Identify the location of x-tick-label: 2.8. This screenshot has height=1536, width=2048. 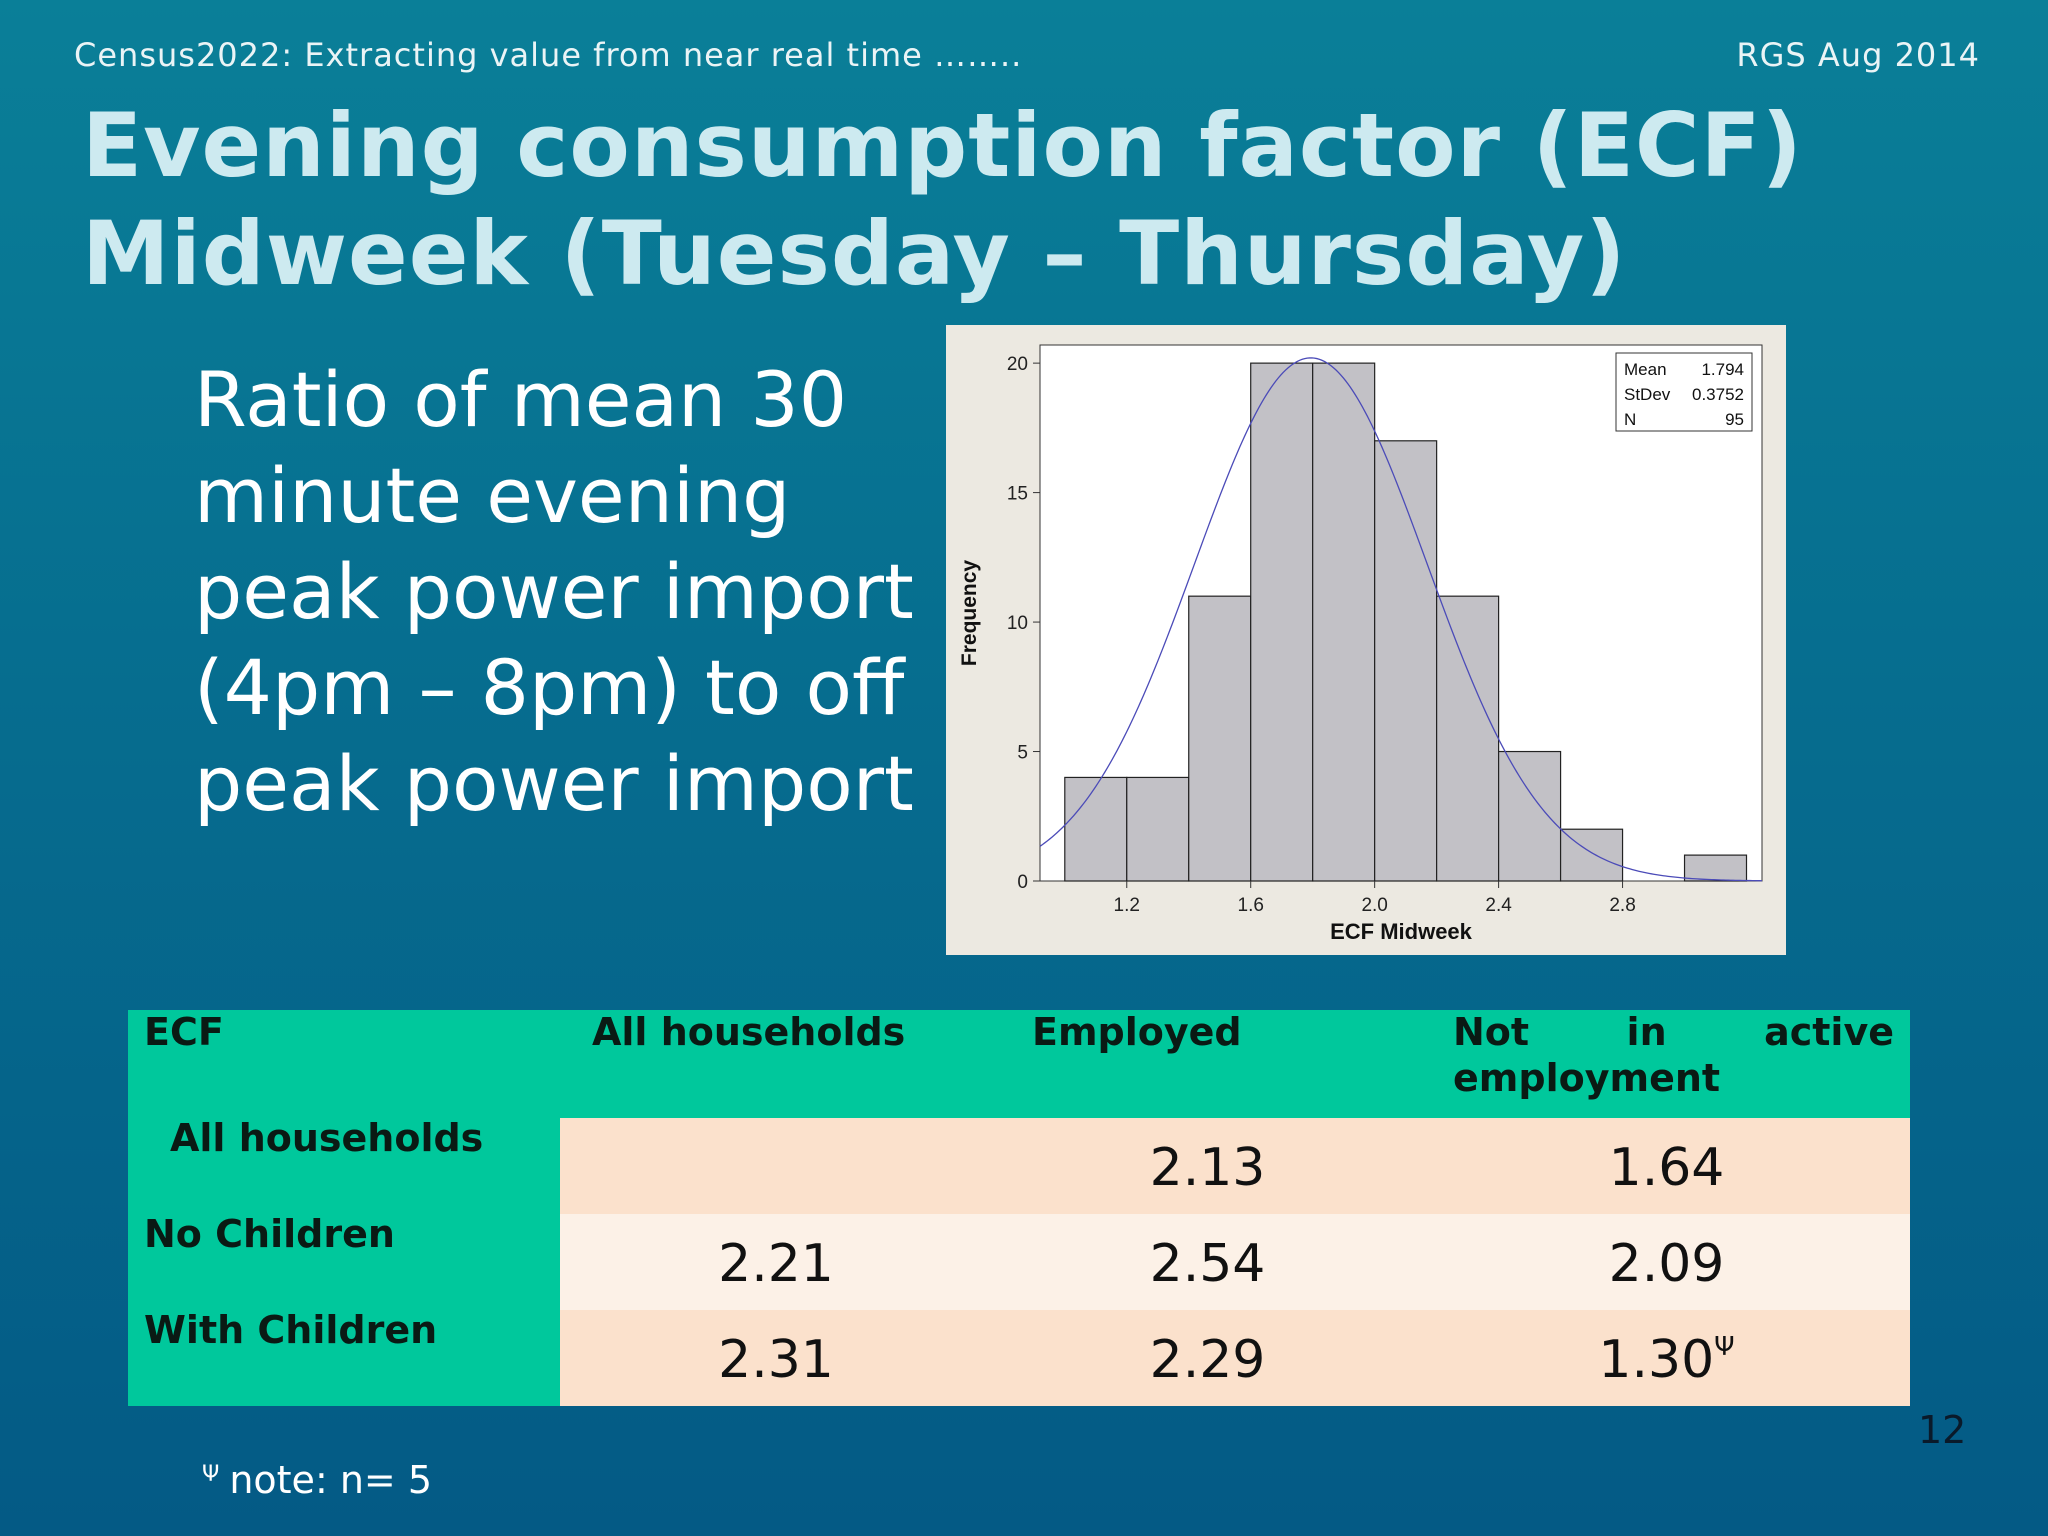
(1622, 905).